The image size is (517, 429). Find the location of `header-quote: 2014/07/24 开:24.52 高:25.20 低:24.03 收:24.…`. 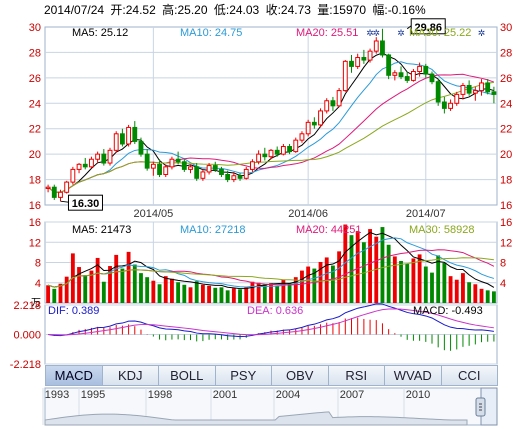

header-quote: 2014/07/24 开:24.52 高:25.20 低:24.03 收:24.… is located at coordinates (235, 9).